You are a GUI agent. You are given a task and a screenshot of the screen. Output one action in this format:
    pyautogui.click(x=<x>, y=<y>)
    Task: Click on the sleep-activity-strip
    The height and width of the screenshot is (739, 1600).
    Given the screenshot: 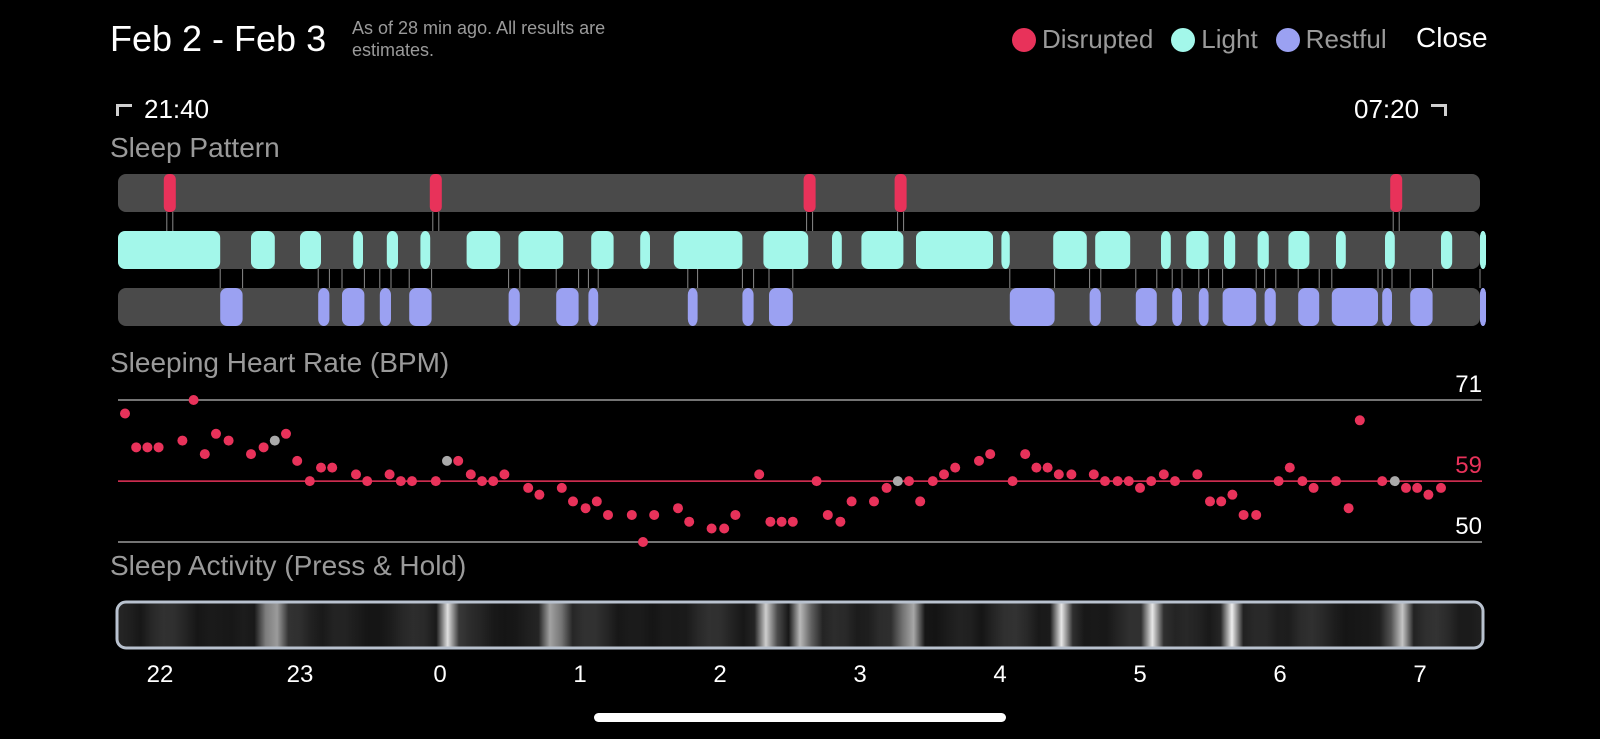 What is the action you would take?
    pyautogui.click(x=800, y=625)
    